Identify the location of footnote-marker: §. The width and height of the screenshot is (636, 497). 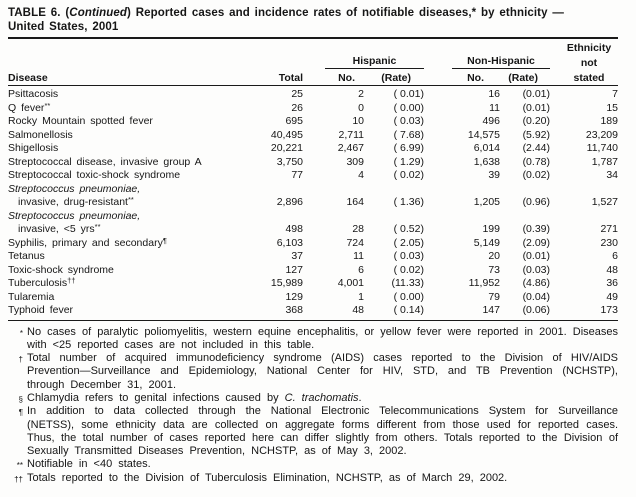
(20, 399).